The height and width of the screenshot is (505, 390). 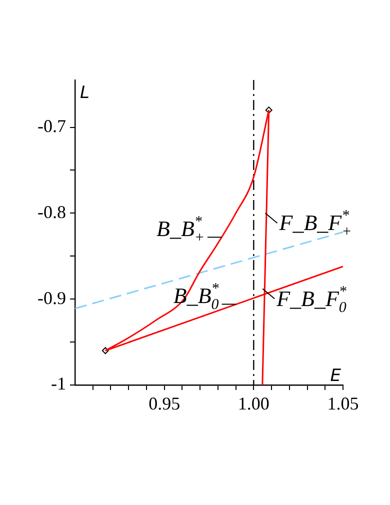 I want to click on x-tick-label: 0.95, so click(x=164, y=404).